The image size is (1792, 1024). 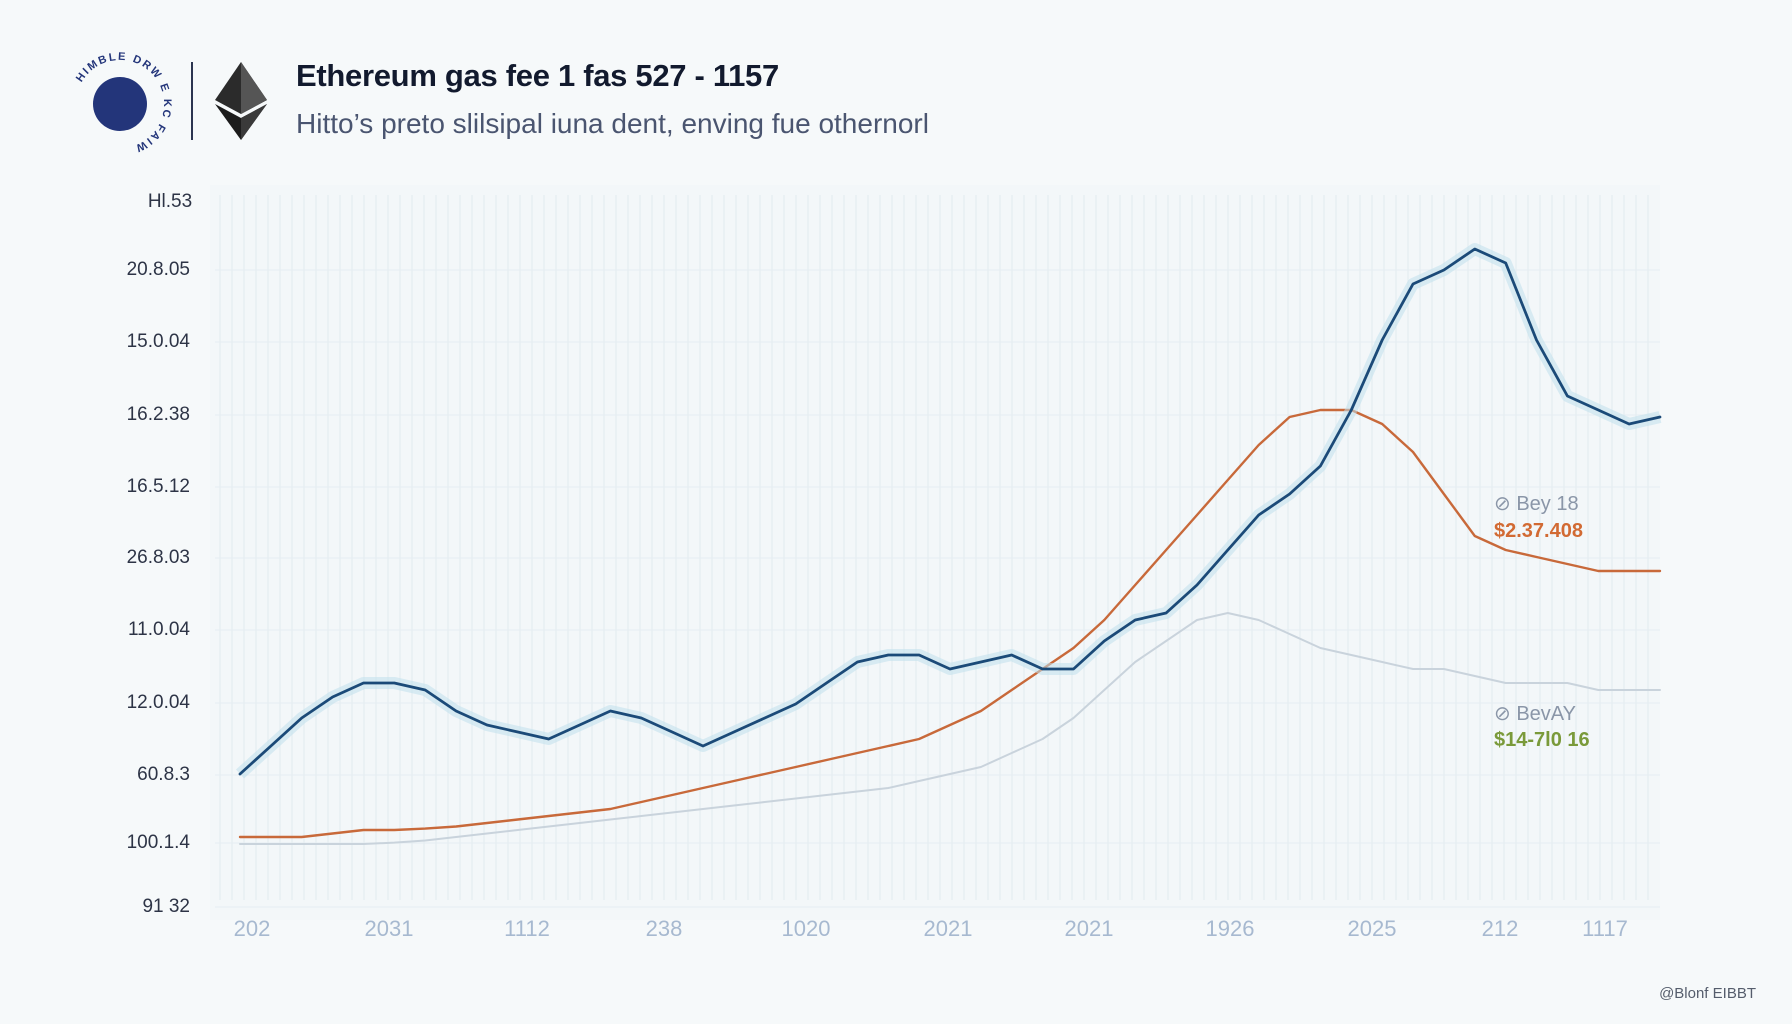 What do you see at coordinates (166, 906) in the screenshot?
I see `y-tick-label: 91 32` at bounding box center [166, 906].